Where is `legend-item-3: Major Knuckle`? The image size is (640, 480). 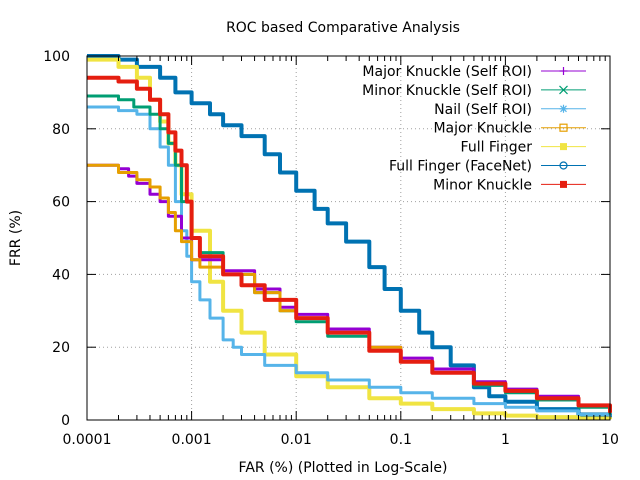 legend-item-3: Major Knuckle is located at coordinates (509, 129).